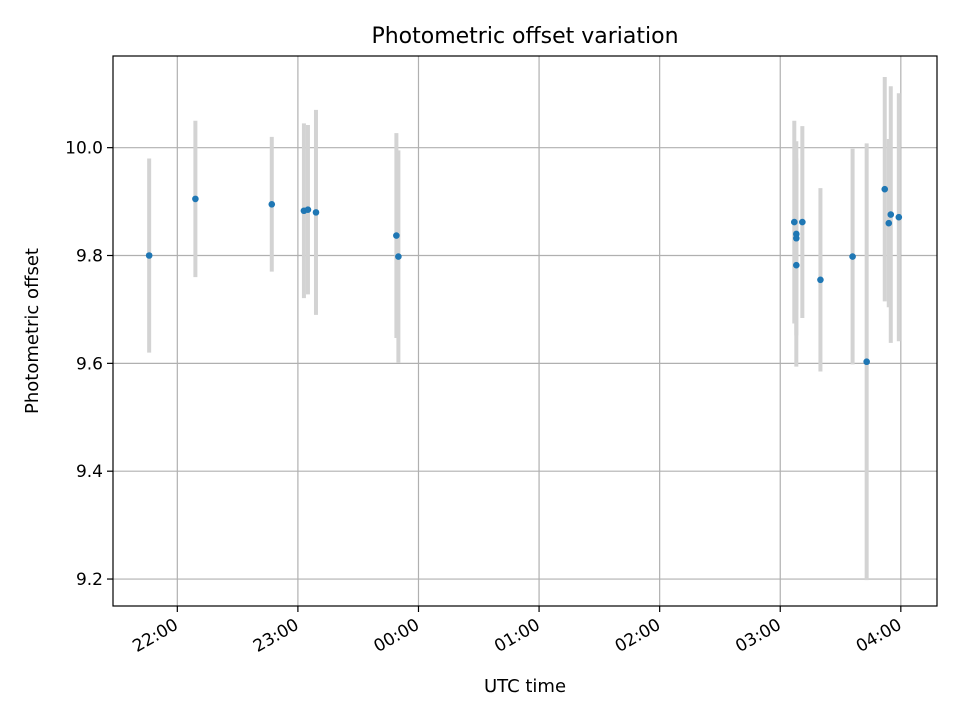 The width and height of the screenshot is (960, 720). I want to click on x-tick-label: 22:00, so click(155, 636).